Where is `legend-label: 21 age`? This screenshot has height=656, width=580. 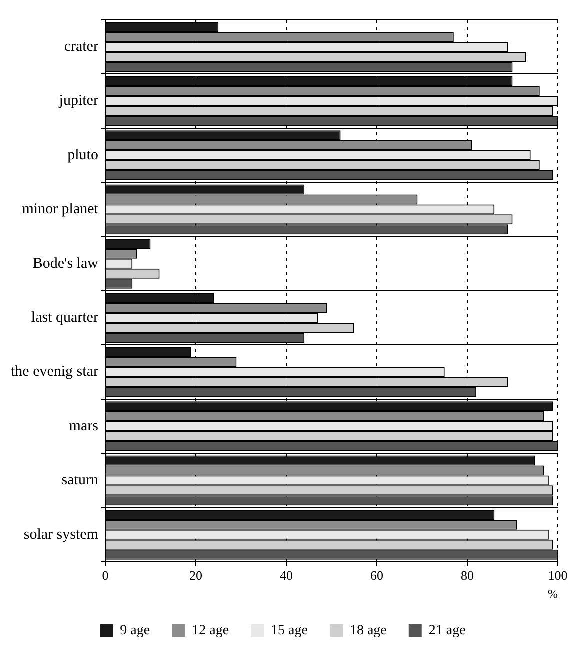
legend-label: 21 age is located at coordinates (447, 631).